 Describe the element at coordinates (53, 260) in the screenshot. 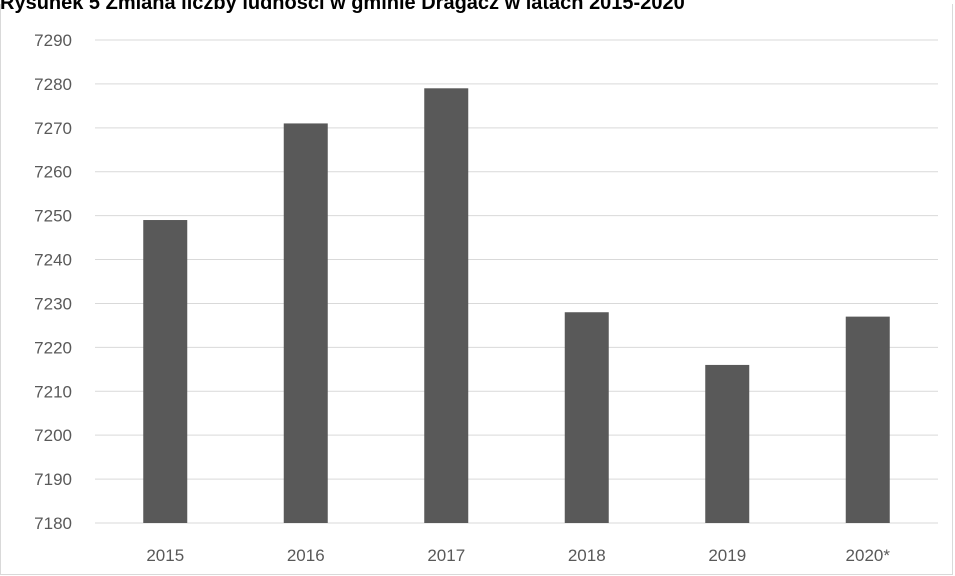

I see `y-tick-label: 7240` at that location.